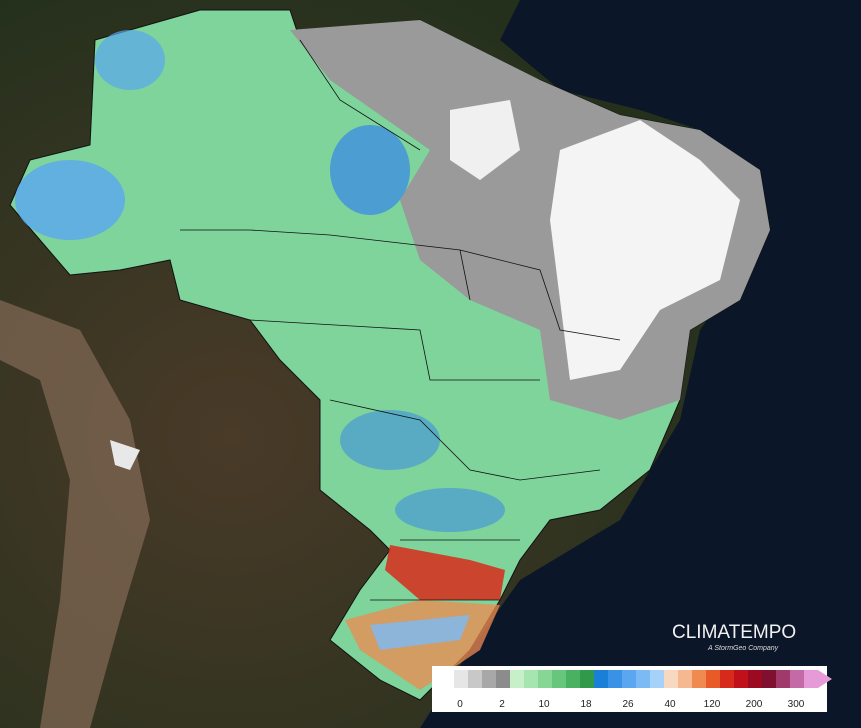 This screenshot has width=861, height=728. I want to click on legend-label: 26, so click(628, 704).